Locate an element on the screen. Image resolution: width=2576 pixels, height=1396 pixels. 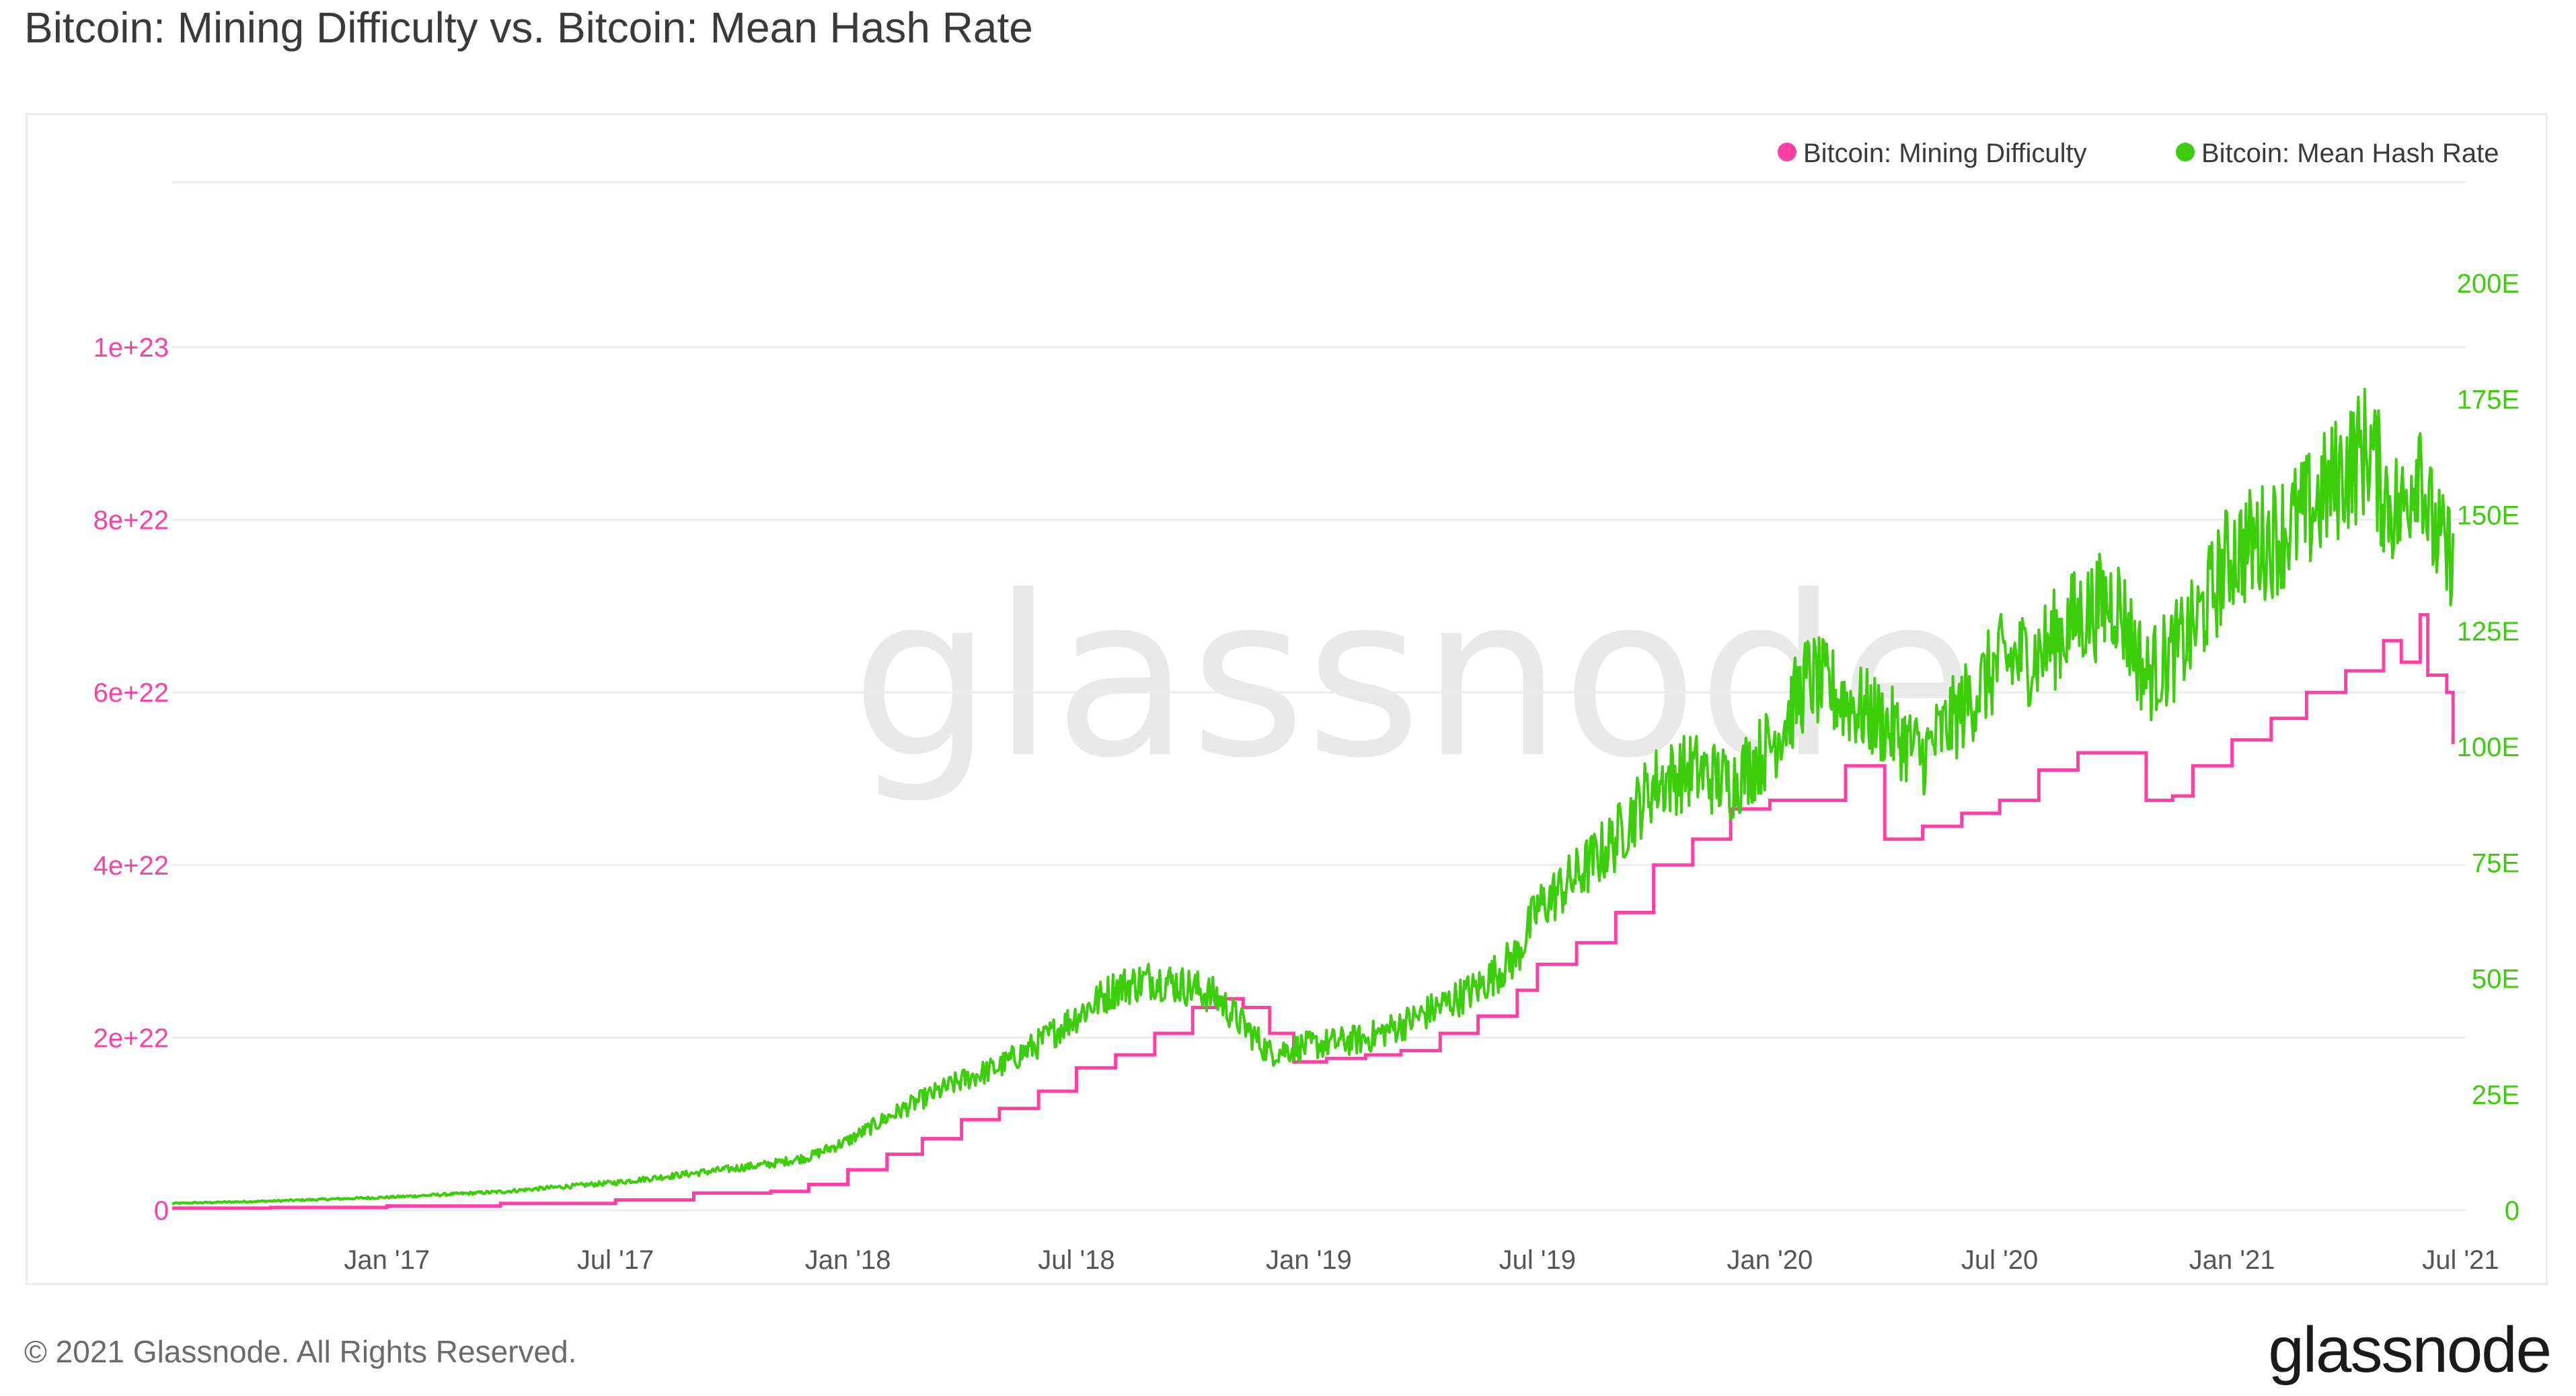
y-right-tick-label: 75E is located at coordinates (2496, 863).